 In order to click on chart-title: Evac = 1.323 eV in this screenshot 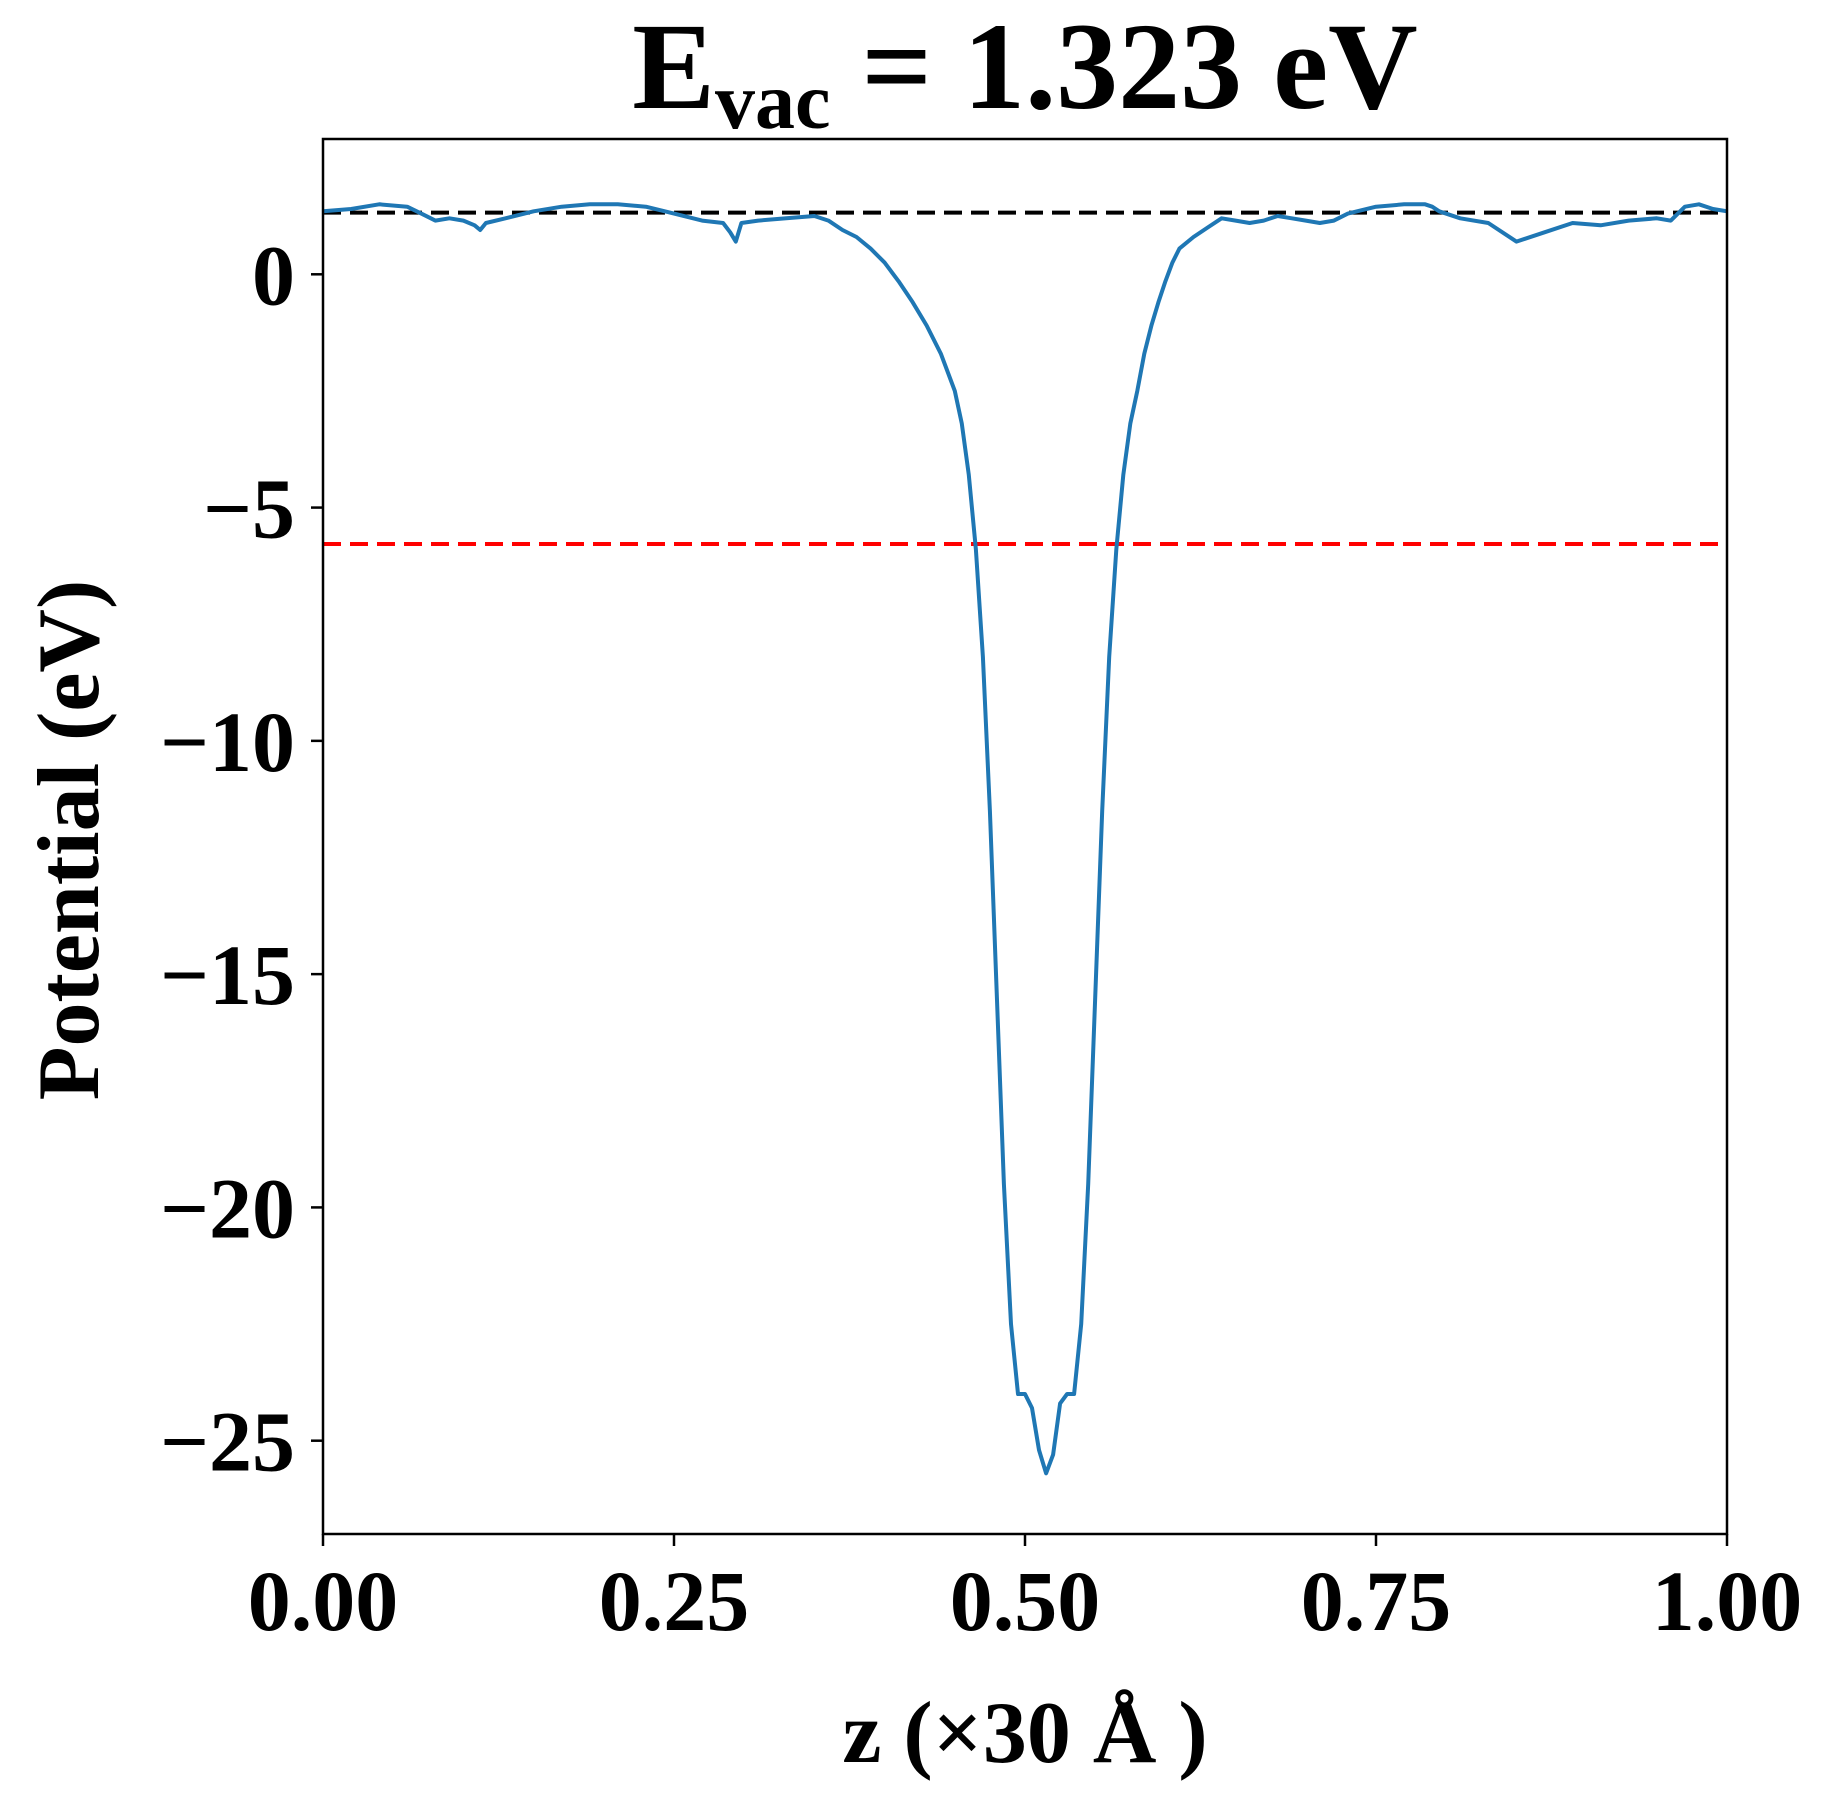, I will do `click(1024, 73)`.